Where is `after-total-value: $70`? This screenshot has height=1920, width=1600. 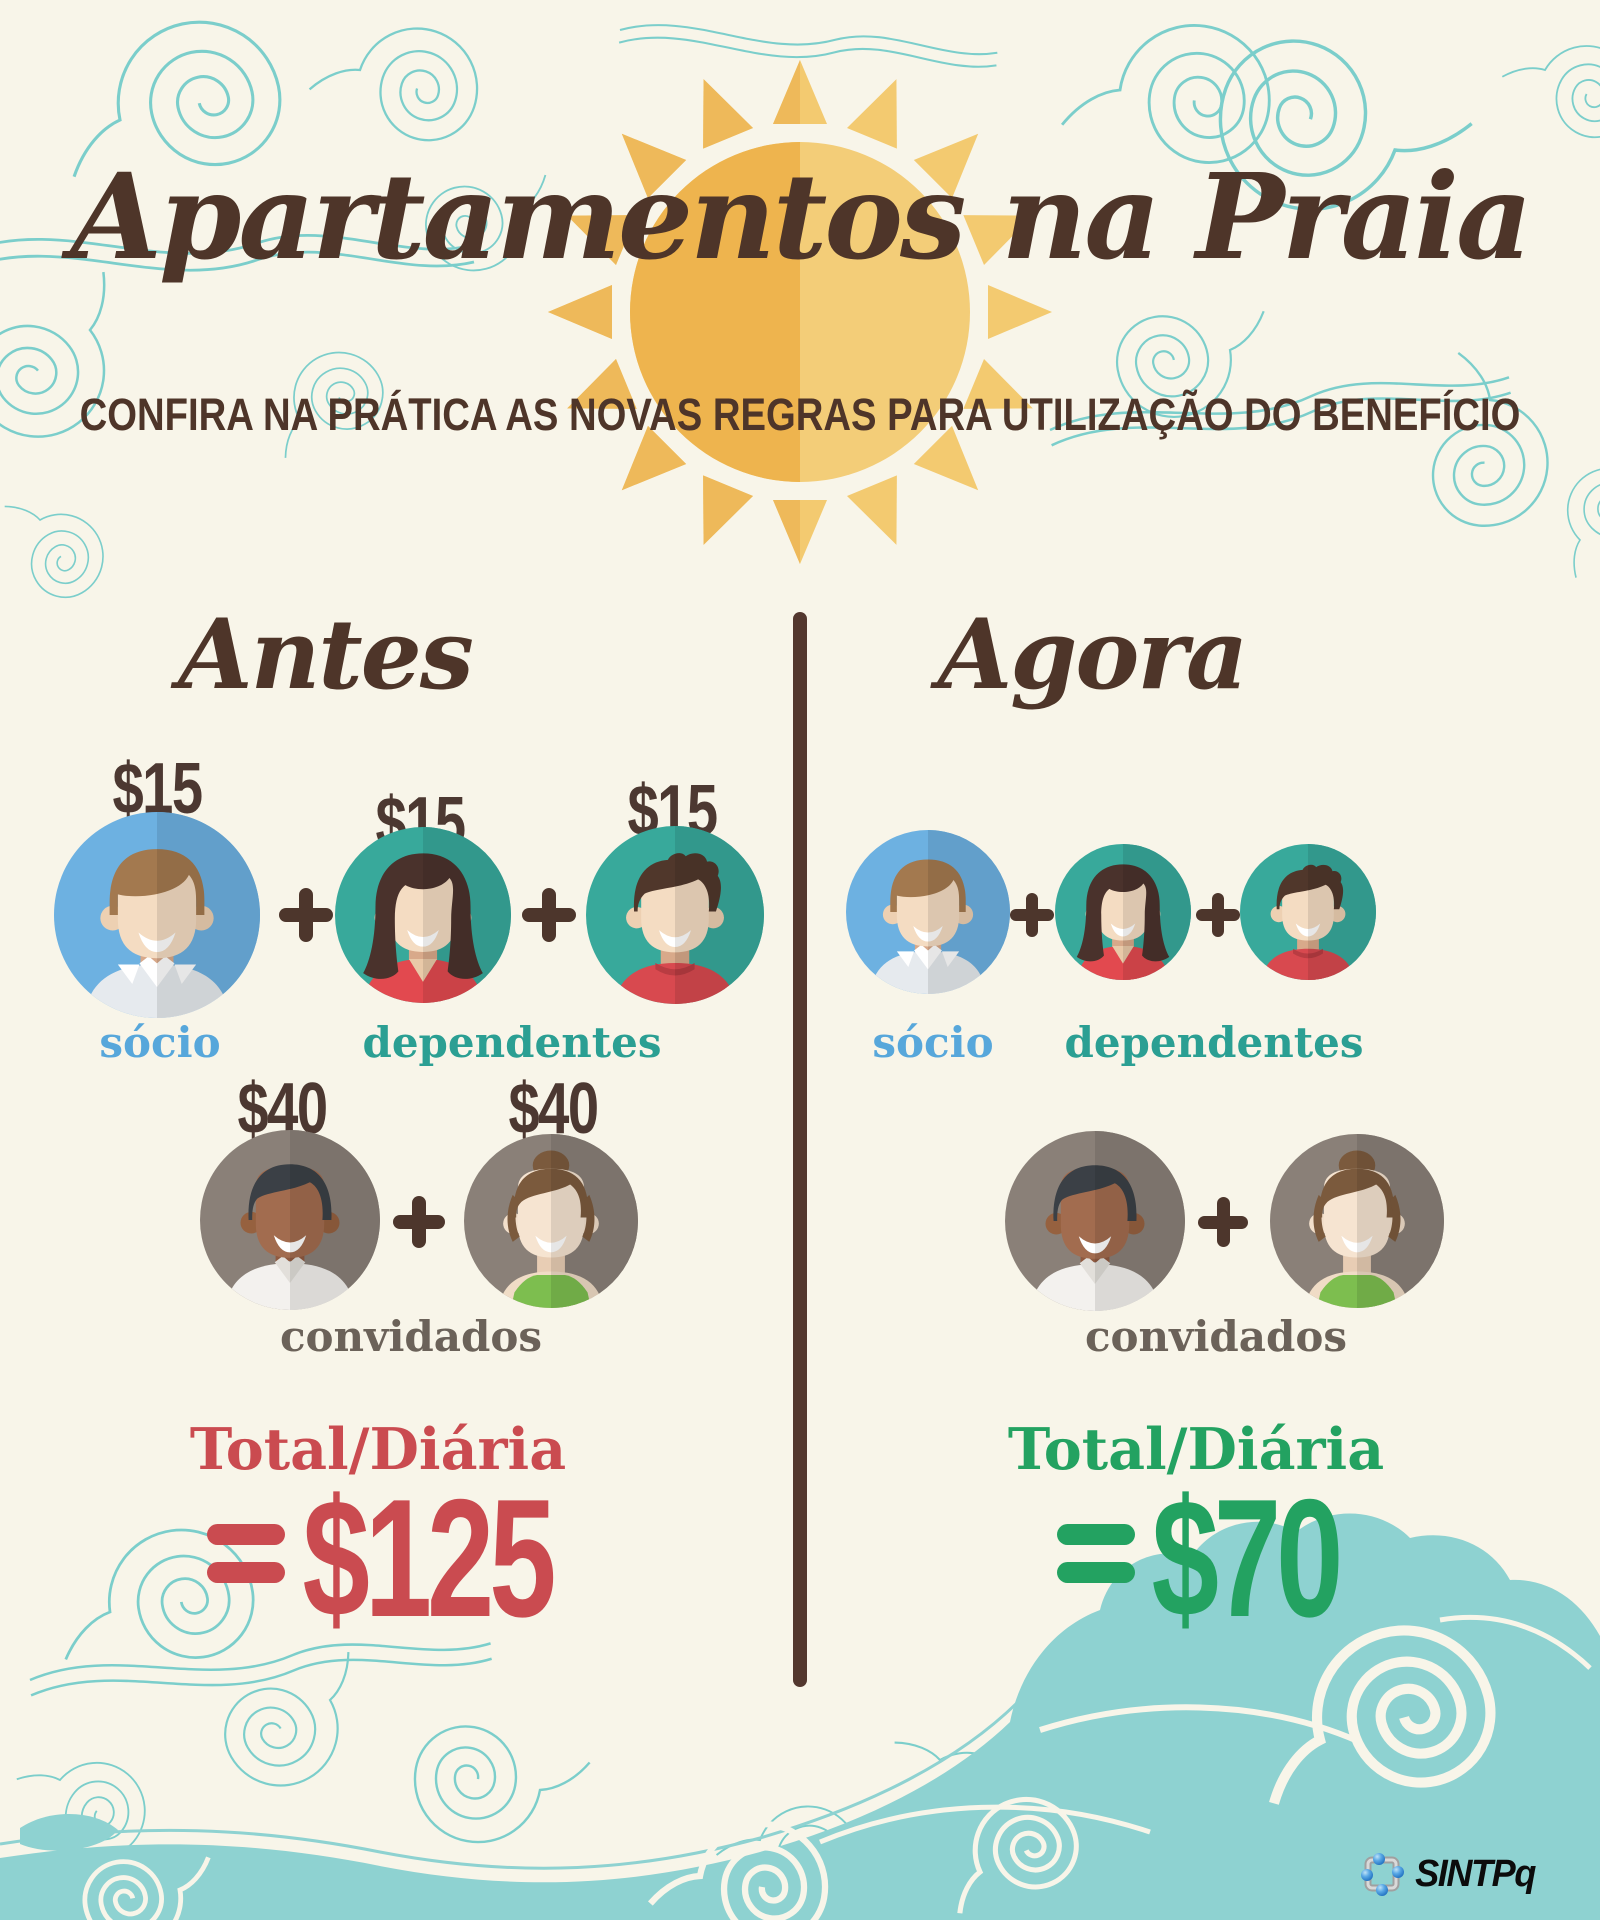
after-total-value: $70 is located at coordinates (1247, 1558).